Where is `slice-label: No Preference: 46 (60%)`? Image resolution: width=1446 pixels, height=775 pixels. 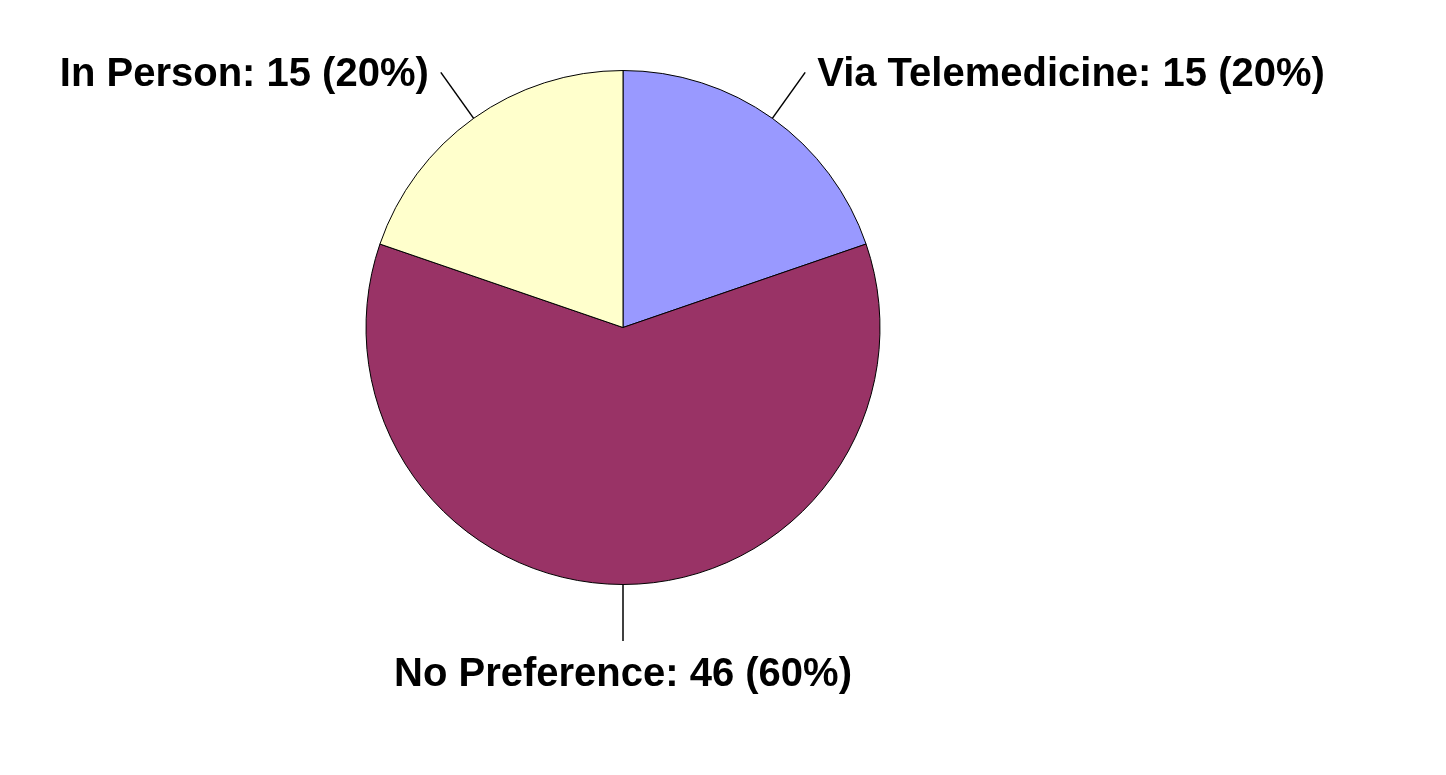
slice-label: No Preference: 46 (60%) is located at coordinates (623, 672).